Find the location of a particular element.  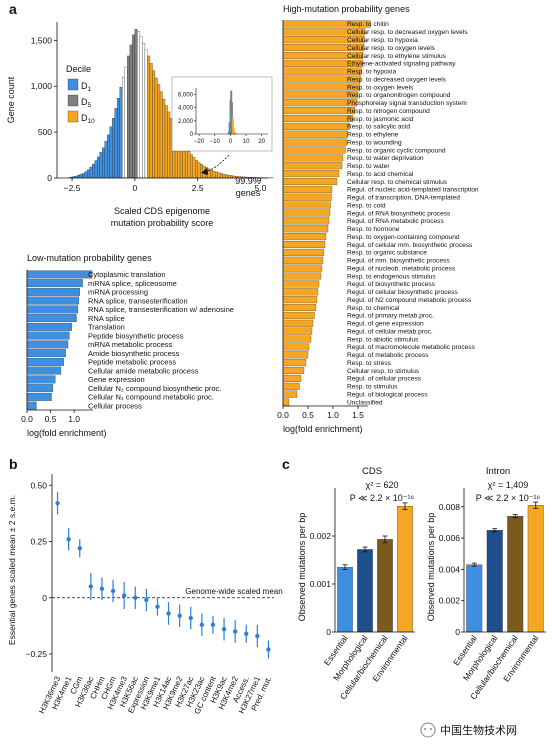

x-tick-label: 5.0 is located at coordinates (261, 188).